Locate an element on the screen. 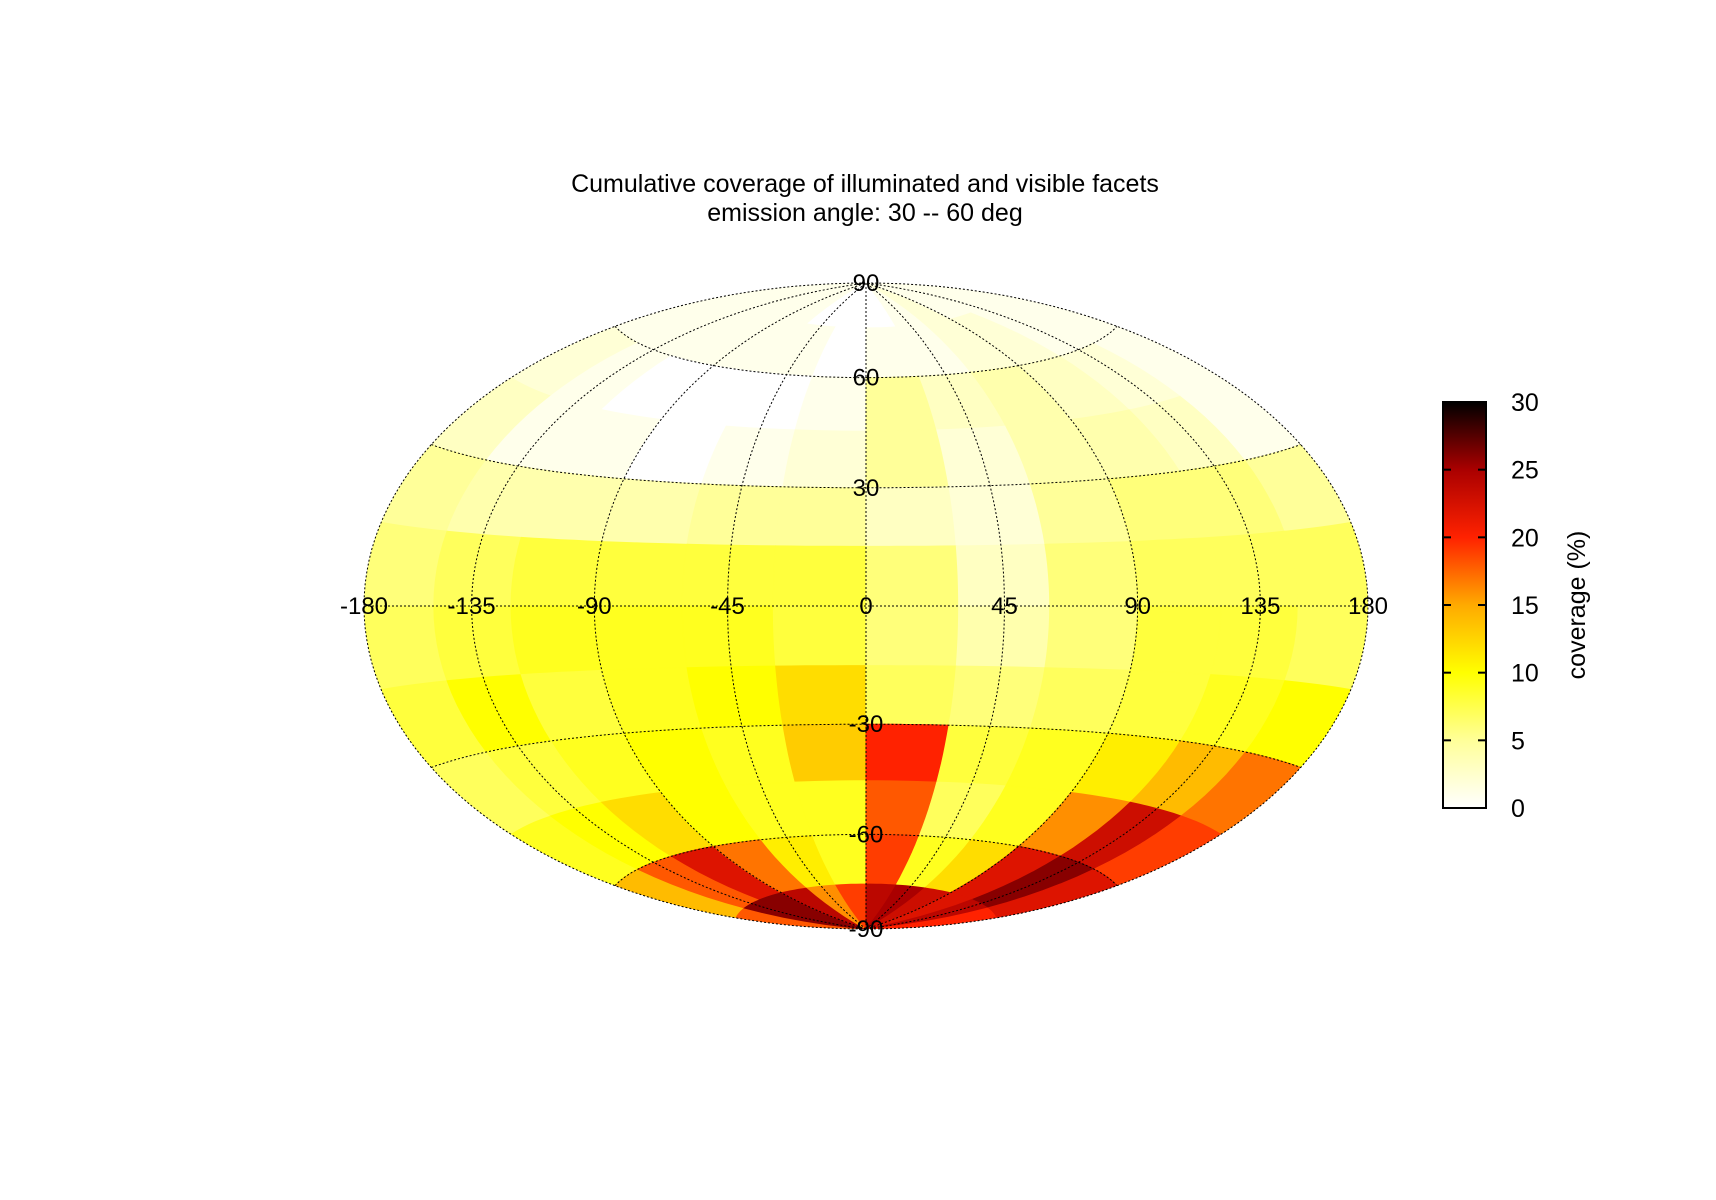  lon-tick-label: 180 is located at coordinates (1368, 606).